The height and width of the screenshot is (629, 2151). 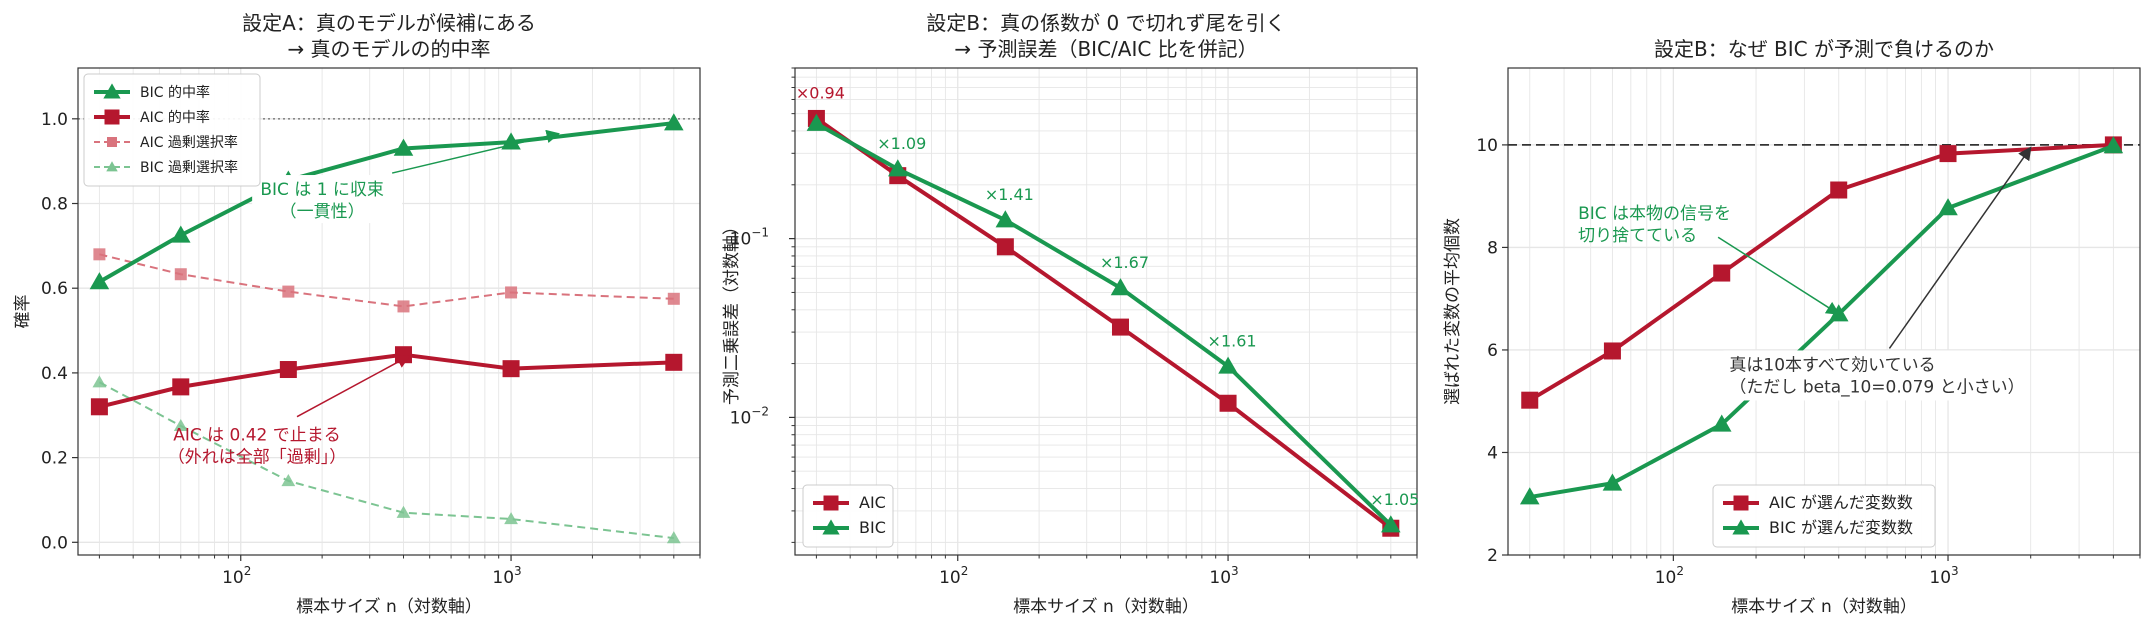 I want to click on y-tick-label: 0.0, so click(x=54, y=543).